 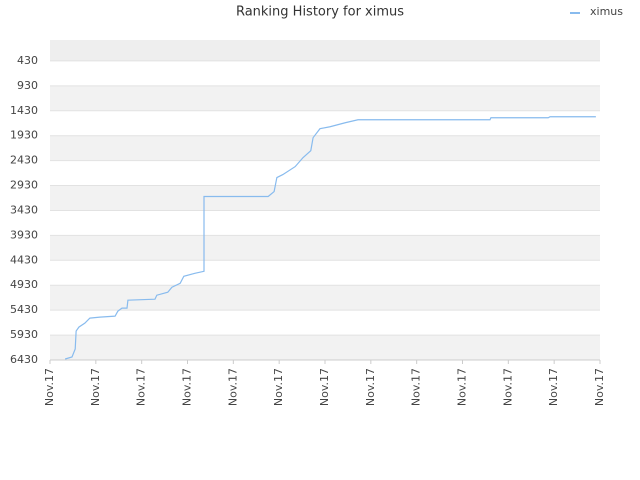 What do you see at coordinates (24, 160) in the screenshot?
I see `y-tick-label: 2430` at bounding box center [24, 160].